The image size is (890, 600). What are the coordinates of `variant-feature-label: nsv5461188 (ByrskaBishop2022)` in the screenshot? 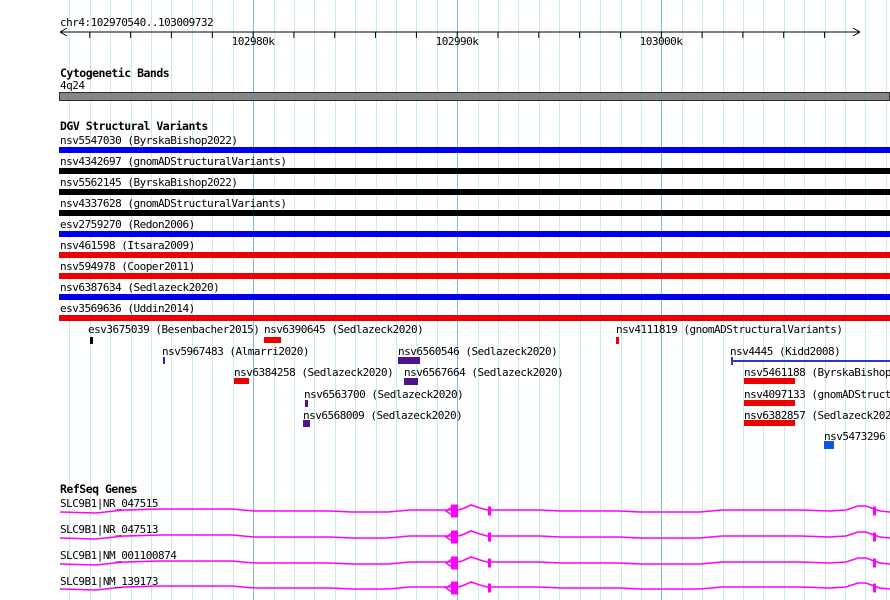 It's located at (817, 372).